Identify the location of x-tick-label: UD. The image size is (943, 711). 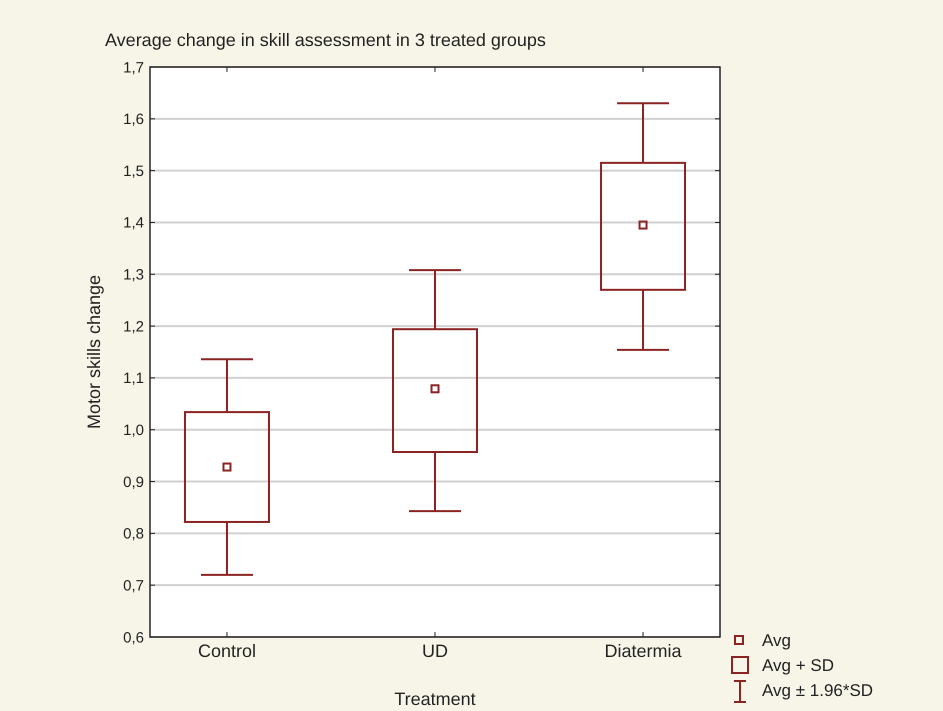
(435, 651).